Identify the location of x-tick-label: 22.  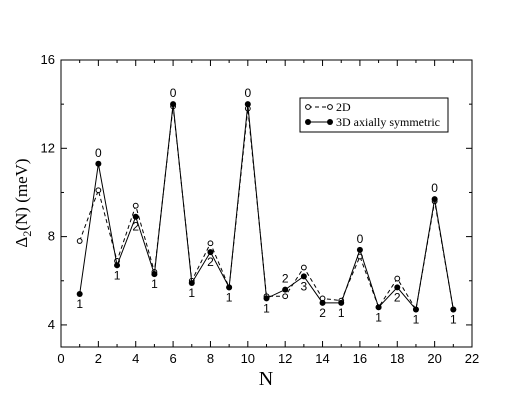
(472, 358).